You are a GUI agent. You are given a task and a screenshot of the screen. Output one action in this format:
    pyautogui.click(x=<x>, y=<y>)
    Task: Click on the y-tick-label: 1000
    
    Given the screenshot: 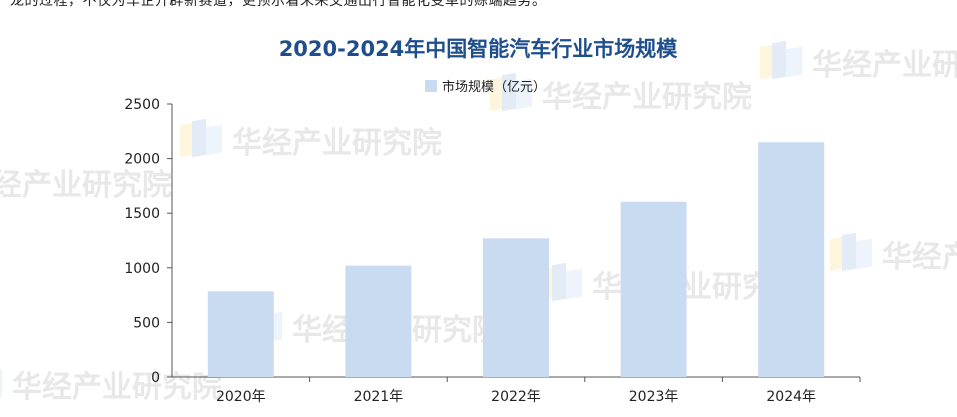 What is the action you would take?
    pyautogui.click(x=142, y=269)
    